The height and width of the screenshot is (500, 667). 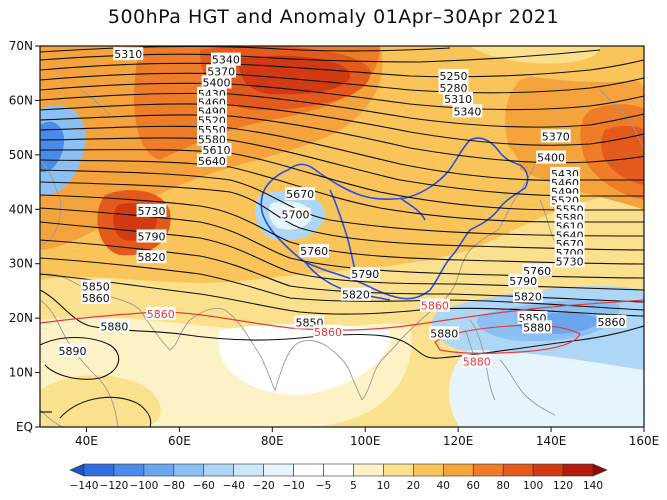 What do you see at coordinates (383, 486) in the screenshot?
I see `colorbar-label: 10` at bounding box center [383, 486].